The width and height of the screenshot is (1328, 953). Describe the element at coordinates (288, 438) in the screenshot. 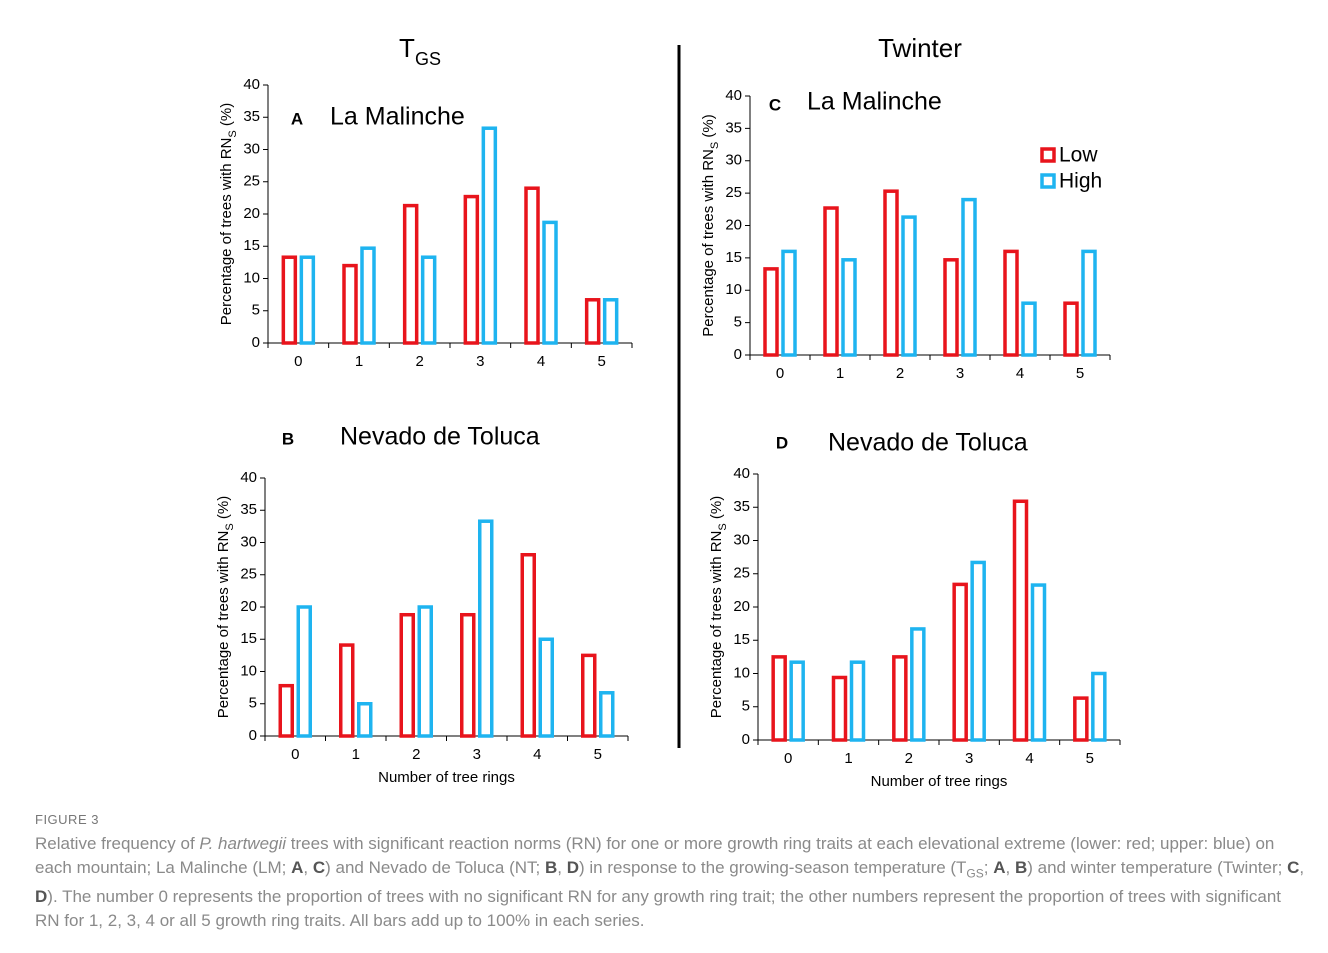

I see `panel-label: B` at that location.